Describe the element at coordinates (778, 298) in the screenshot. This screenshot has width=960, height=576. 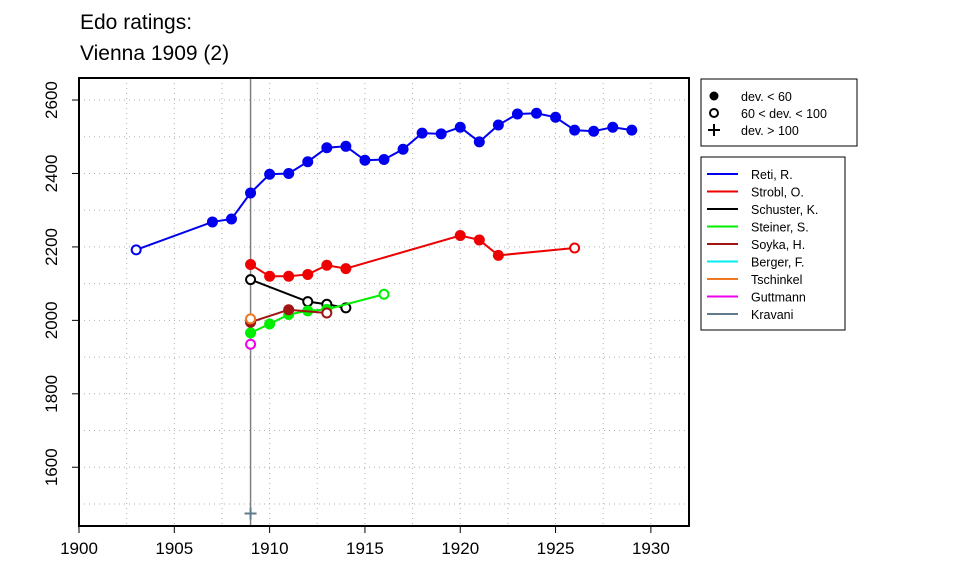
I see `legend-label: Guttmann` at that location.